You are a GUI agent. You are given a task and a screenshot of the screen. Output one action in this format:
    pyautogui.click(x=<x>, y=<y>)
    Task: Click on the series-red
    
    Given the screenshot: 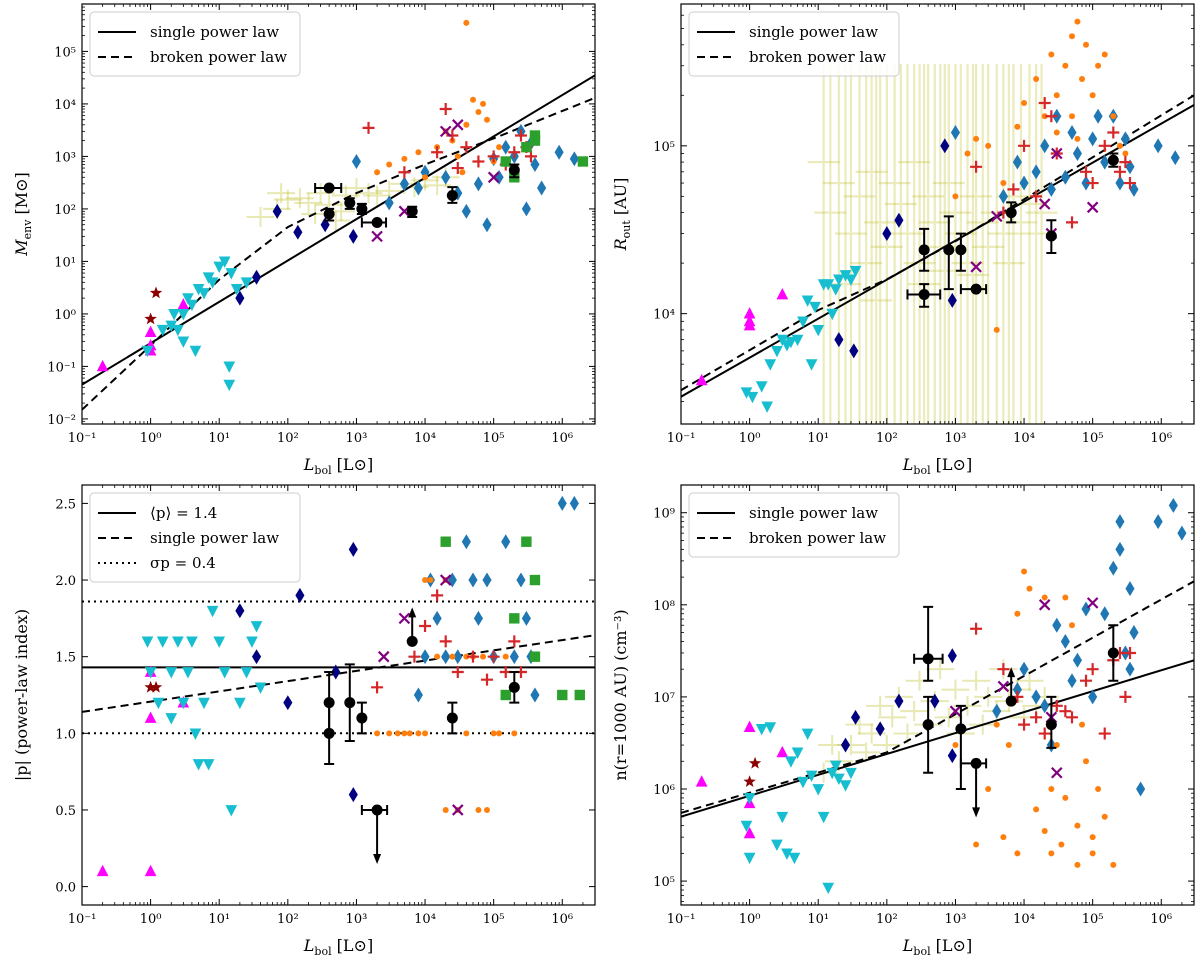 What is the action you would take?
    pyautogui.click(x=449, y=641)
    